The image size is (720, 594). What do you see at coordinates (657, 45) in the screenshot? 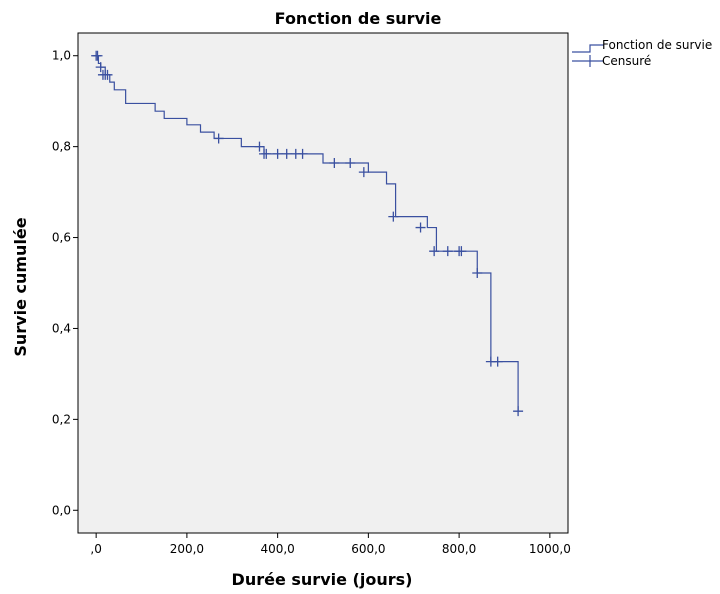
I see `legend-label-survival: Fonction de survie` at bounding box center [657, 45].